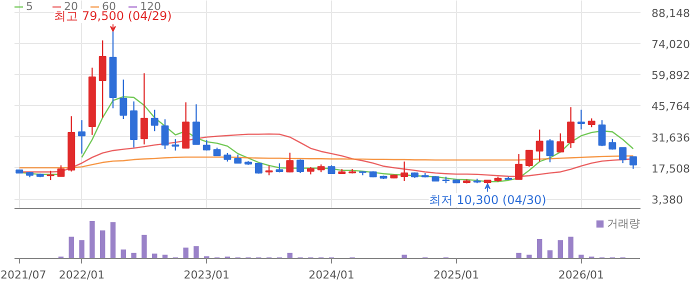  Describe the element at coordinates (331, 275) in the screenshot. I see `x-tick-label: 2024/01` at that location.